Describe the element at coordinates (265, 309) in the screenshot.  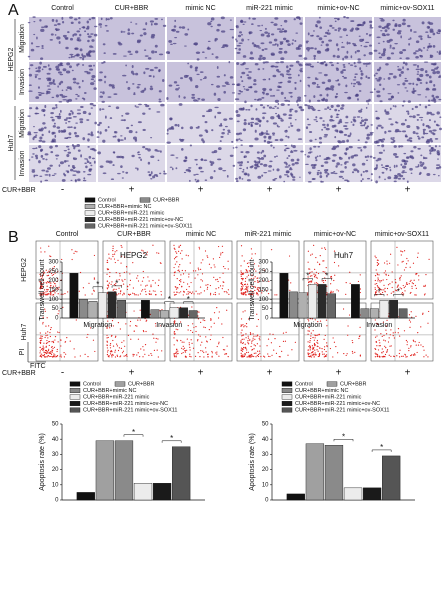
I see `y-tick-label: 50` at that location.